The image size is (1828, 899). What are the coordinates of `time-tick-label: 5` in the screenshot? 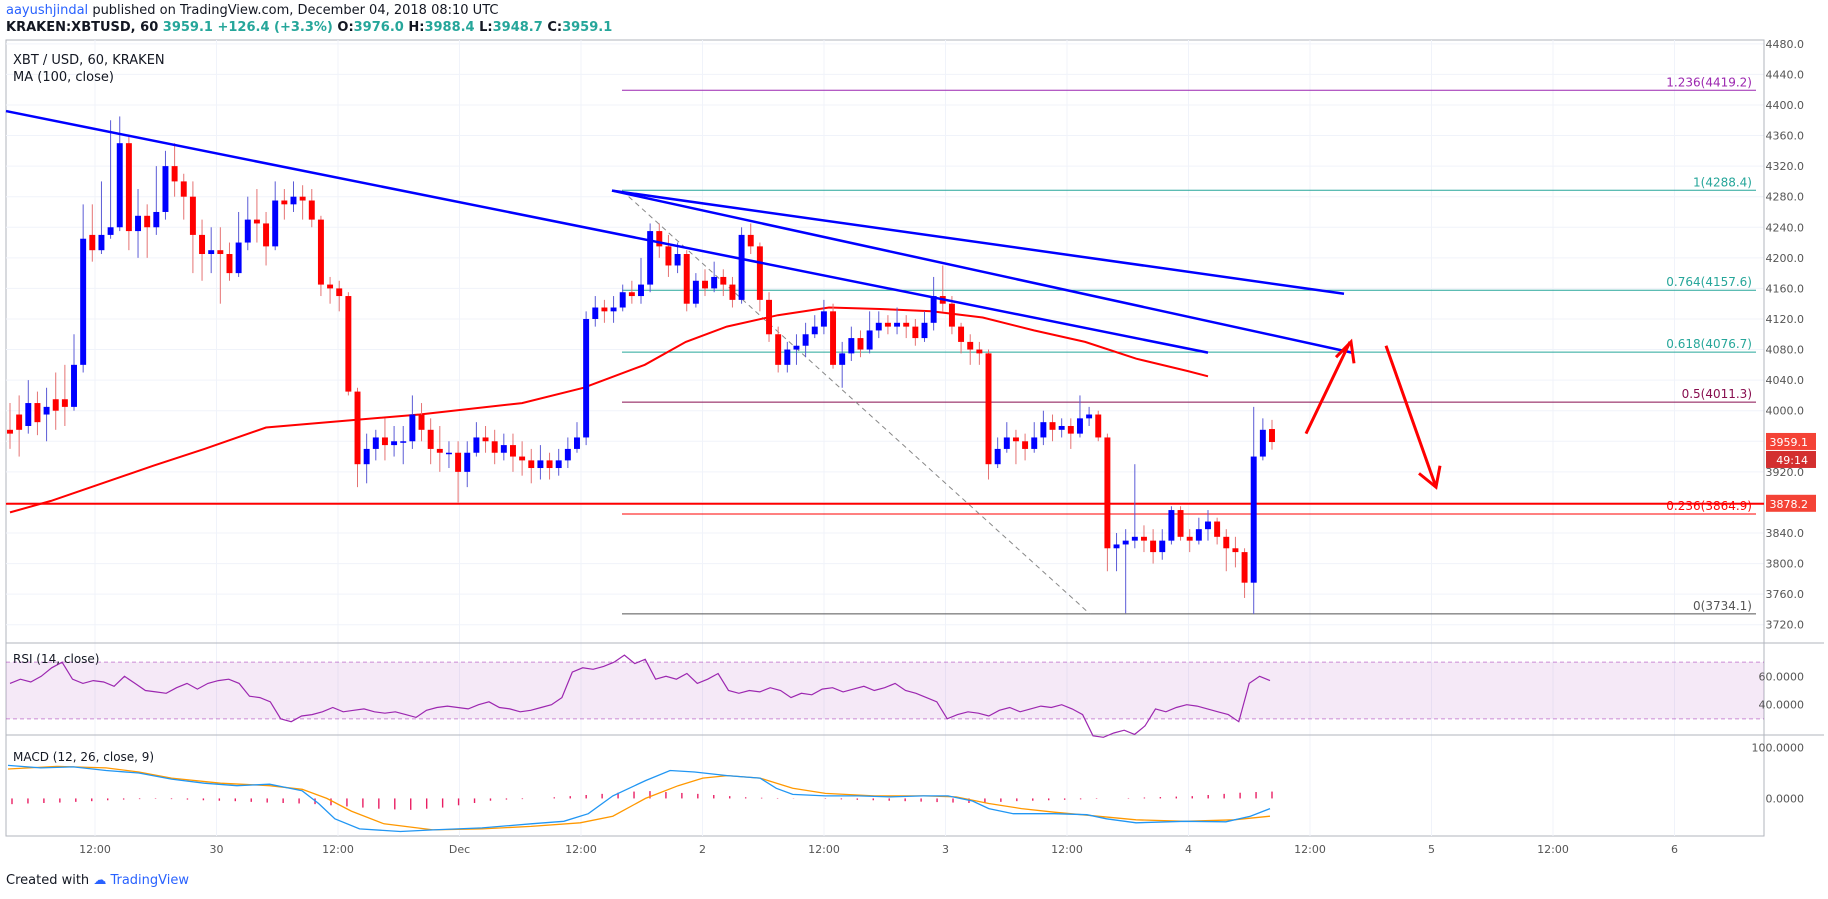 It's located at (1431, 849).